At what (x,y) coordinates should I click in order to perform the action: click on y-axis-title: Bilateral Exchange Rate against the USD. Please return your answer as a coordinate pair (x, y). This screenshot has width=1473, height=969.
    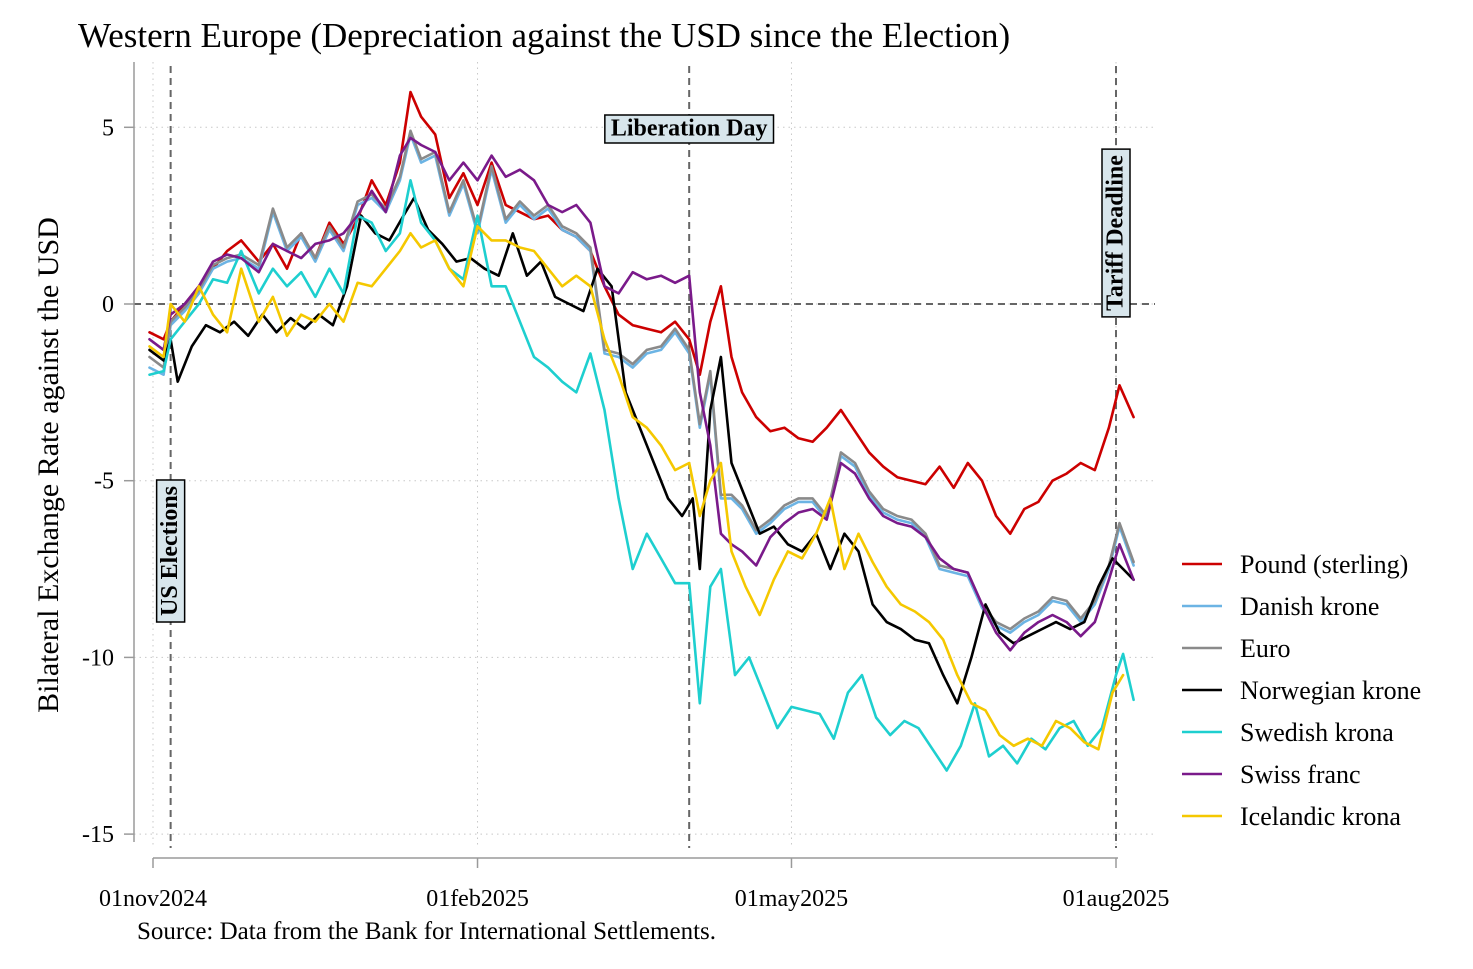
    Looking at the image, I should click on (48, 465).